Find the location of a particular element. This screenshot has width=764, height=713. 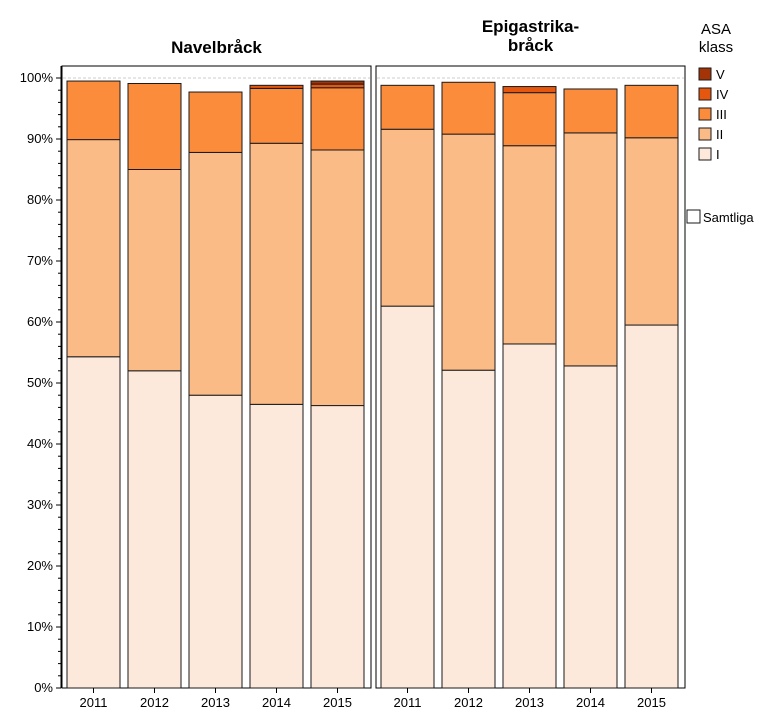

y-tick-label: 70% is located at coordinates (40, 260).